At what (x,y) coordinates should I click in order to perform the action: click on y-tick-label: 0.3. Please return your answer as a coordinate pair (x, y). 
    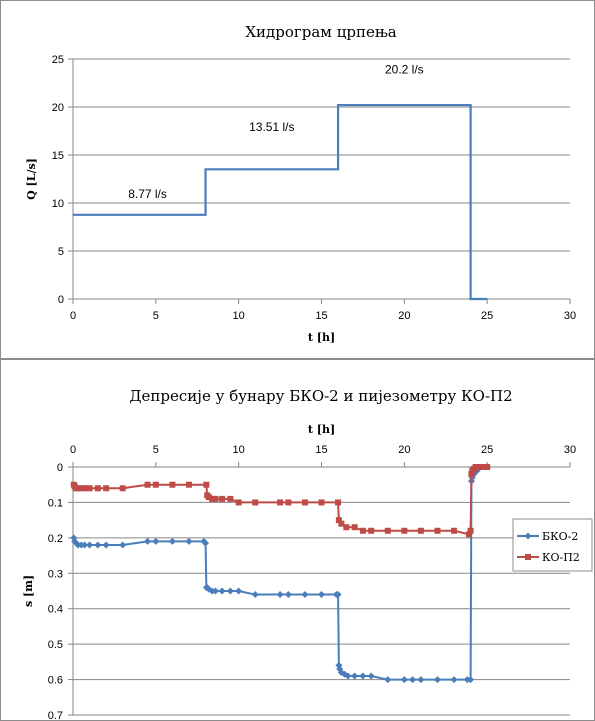
    Looking at the image, I should click on (55, 574).